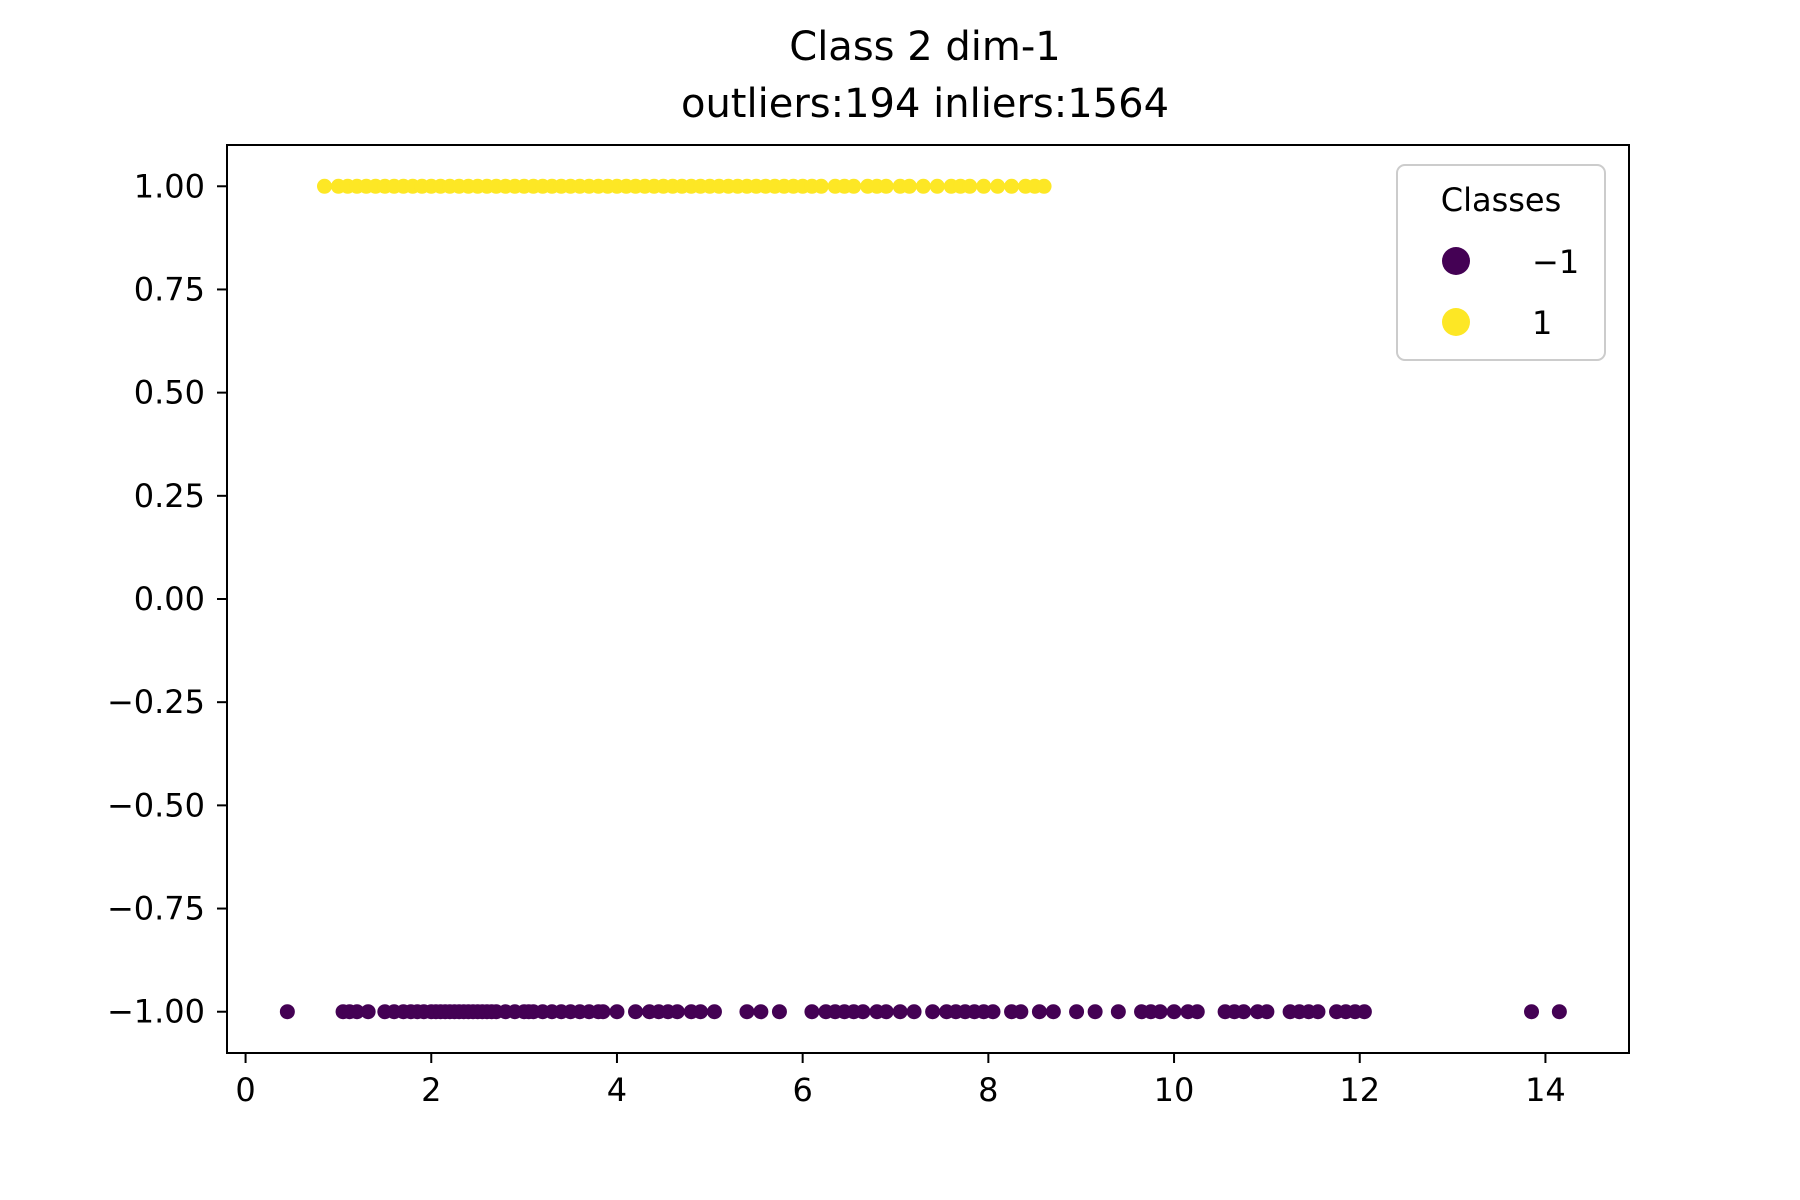 The width and height of the screenshot is (1800, 1200). Describe the element at coordinates (925, 104) in the screenshot. I see `chart-subtitle: outliers:194 inliers:1564` at that location.